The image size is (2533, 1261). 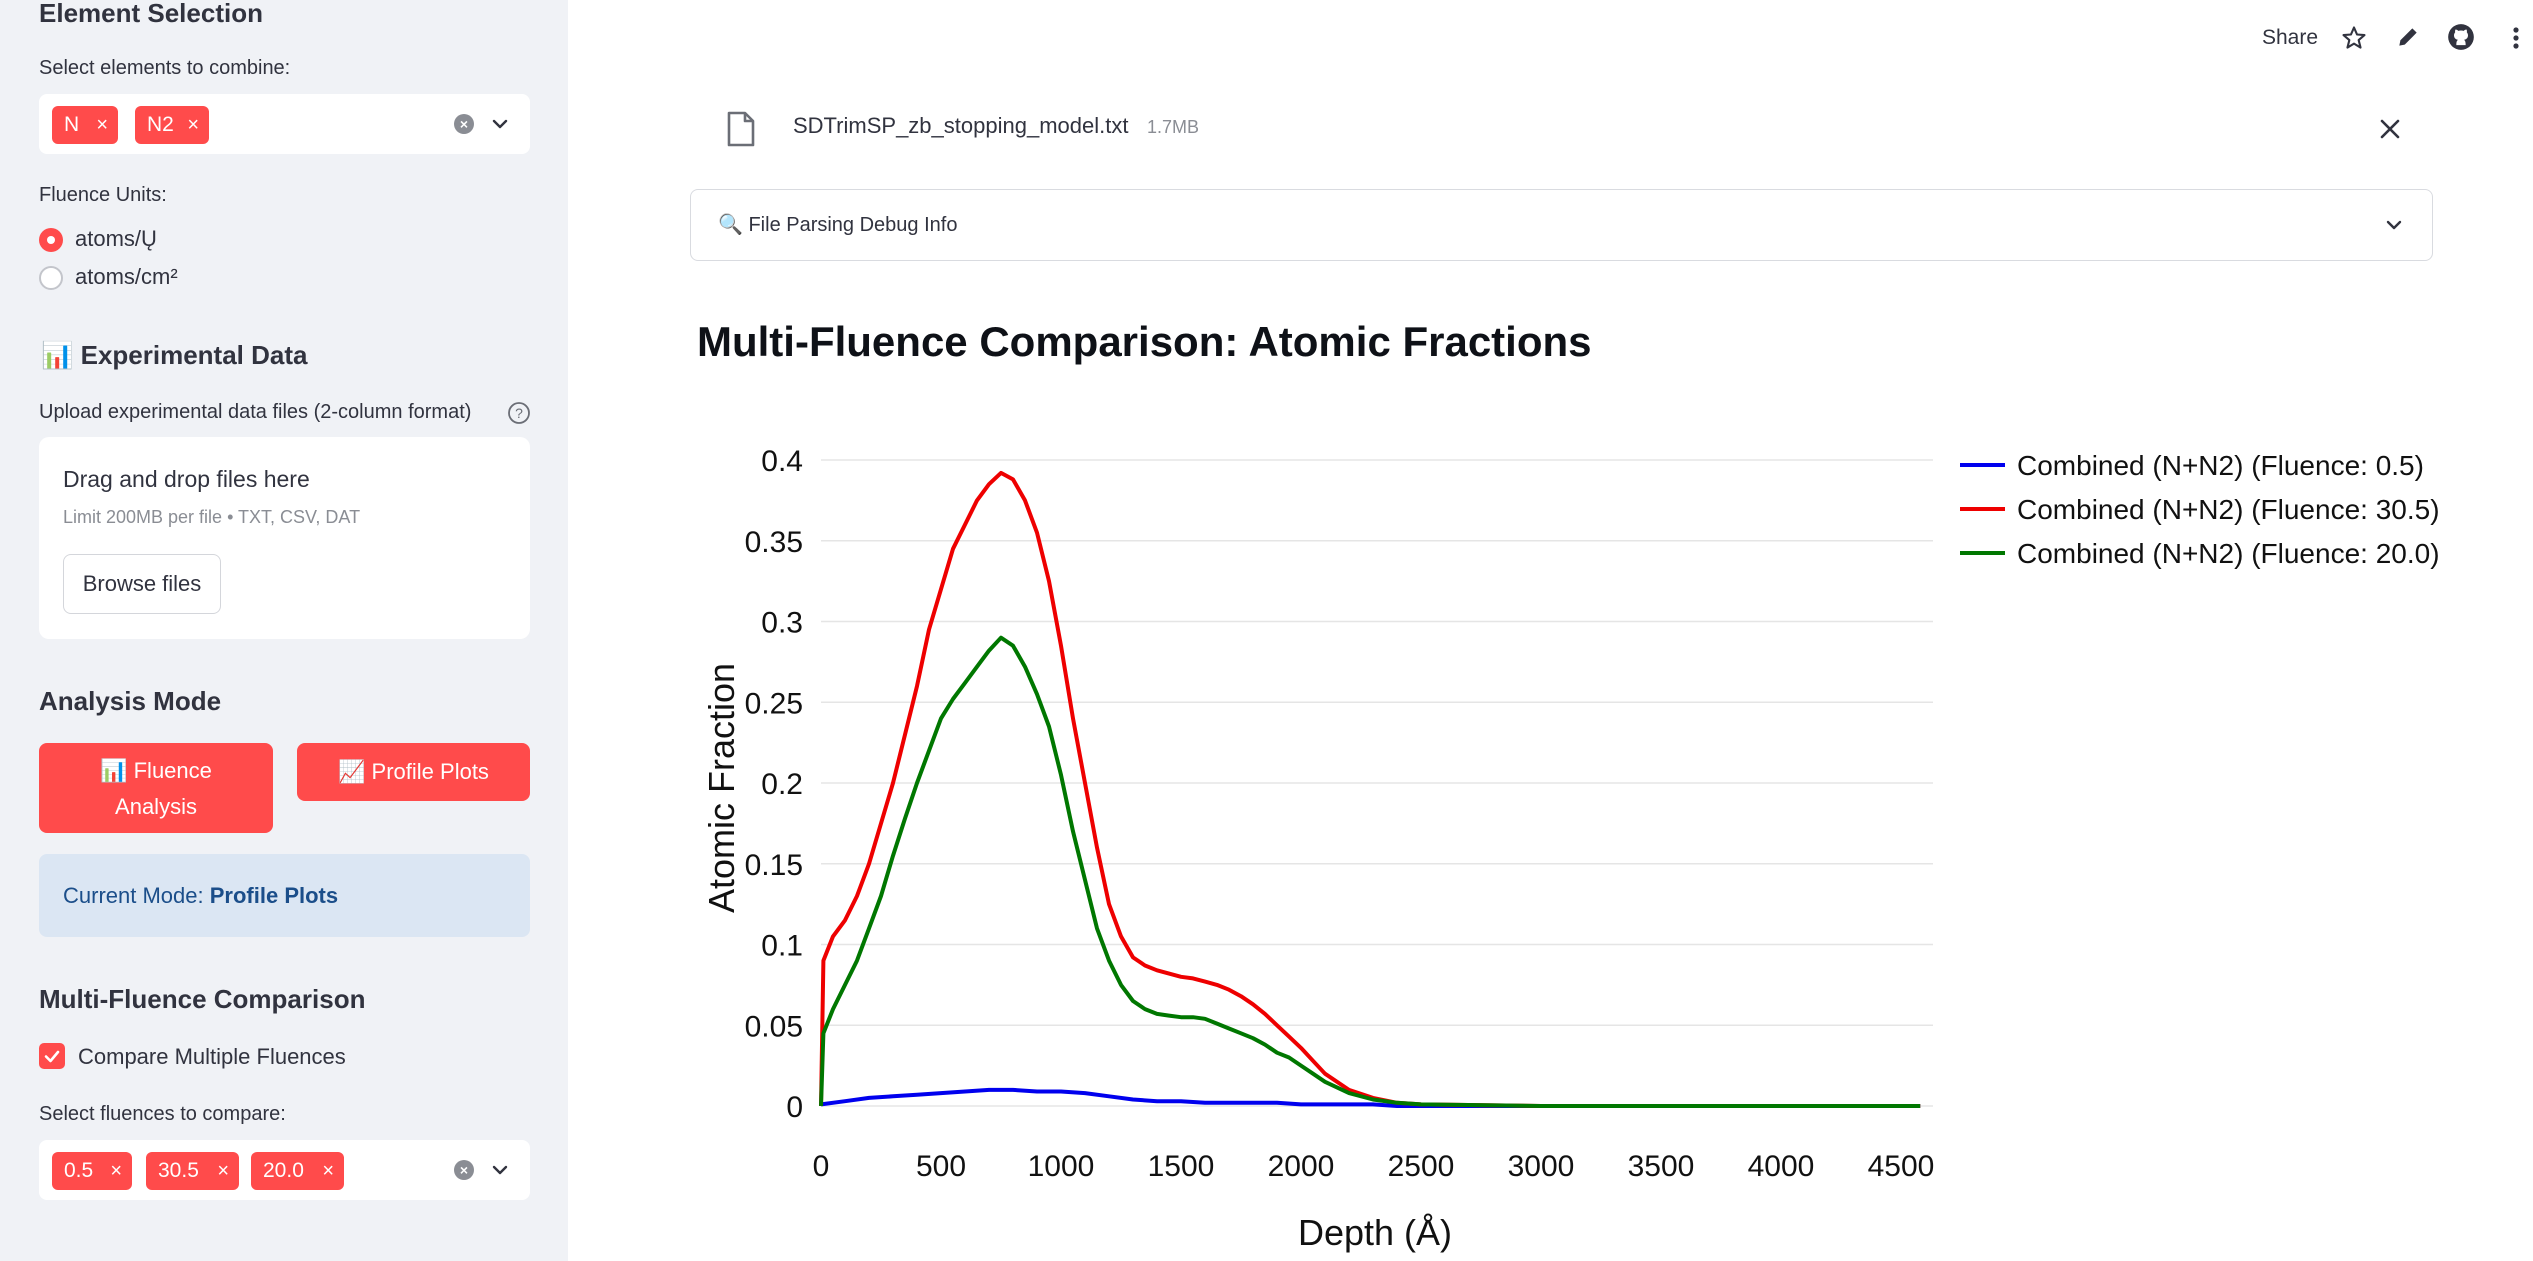 I want to click on element-tag: N ×, so click(x=85, y=125).